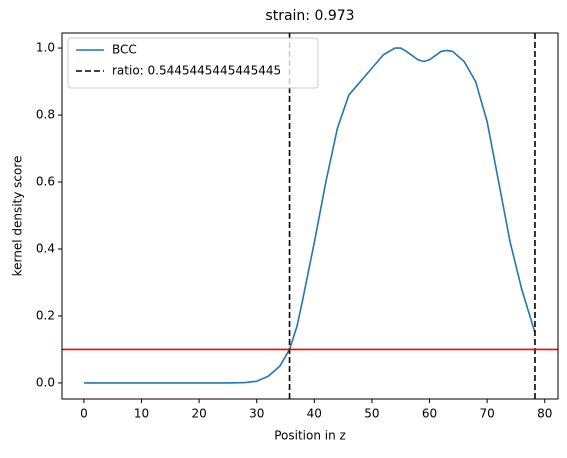  What do you see at coordinates (310, 436) in the screenshot?
I see `x-axis-label: Position in z` at bounding box center [310, 436].